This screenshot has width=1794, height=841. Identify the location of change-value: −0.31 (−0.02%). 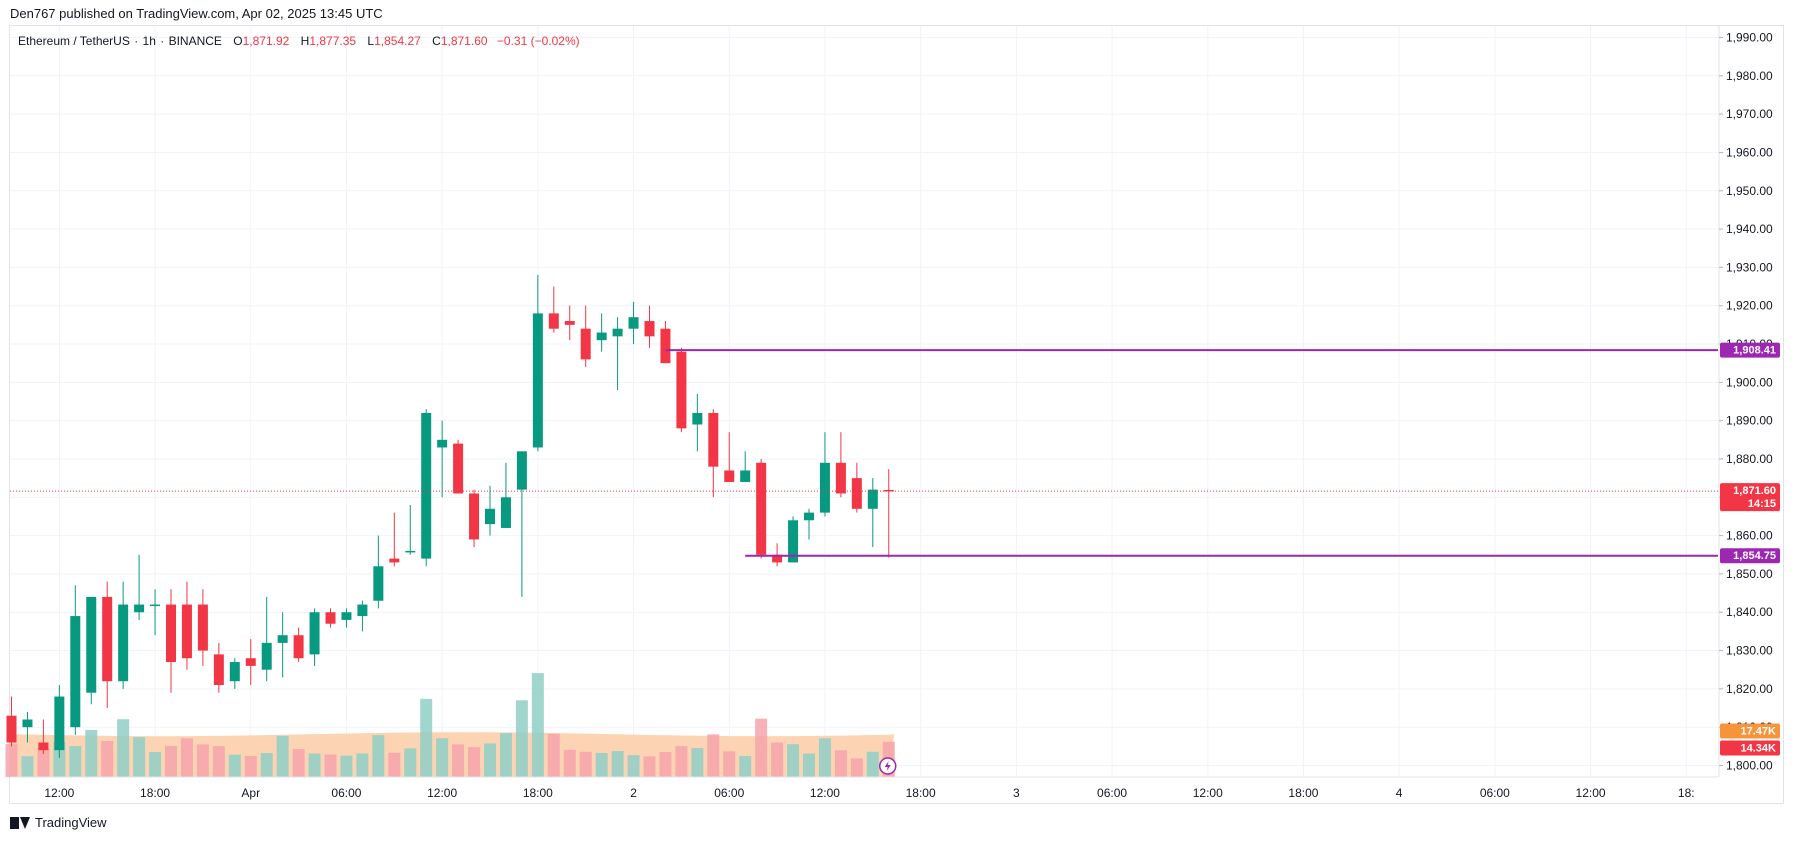
(538, 41).